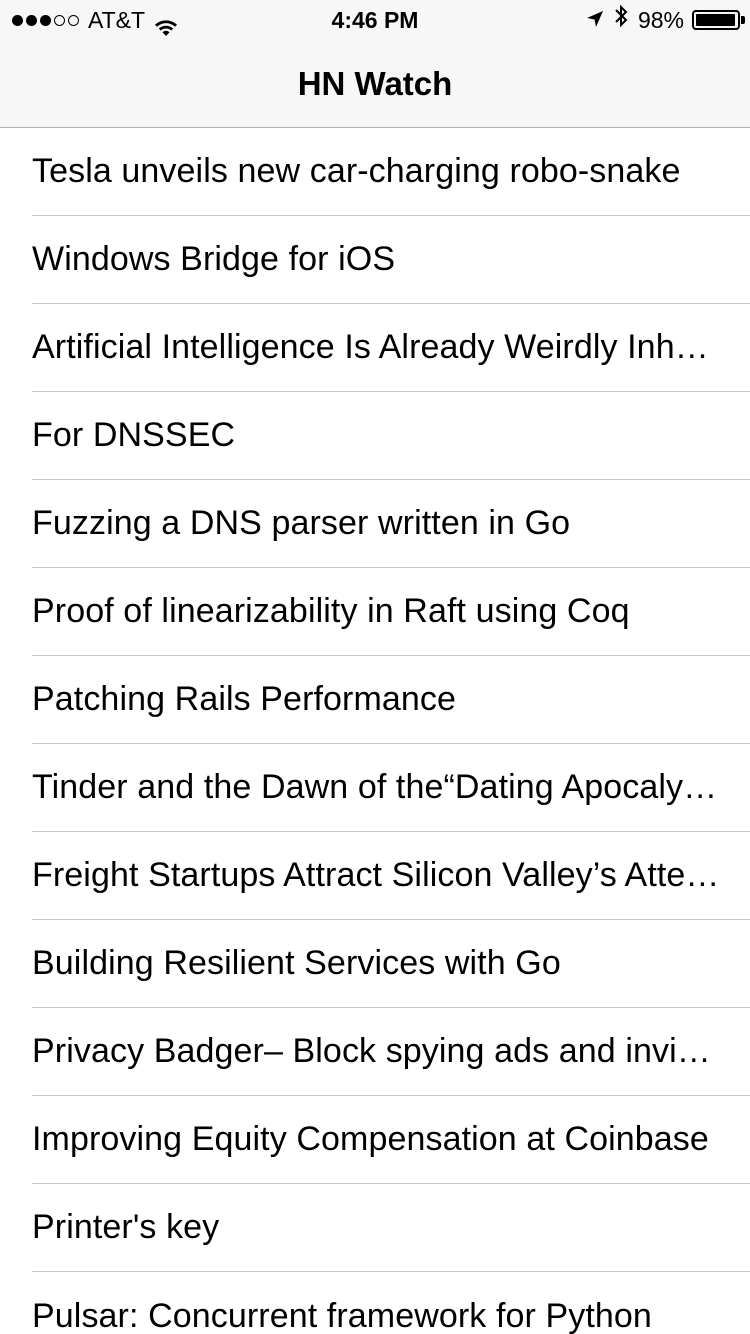 This screenshot has width=750, height=1334. What do you see at coordinates (375, 436) in the screenshot?
I see `story-row: For DNSSEC` at bounding box center [375, 436].